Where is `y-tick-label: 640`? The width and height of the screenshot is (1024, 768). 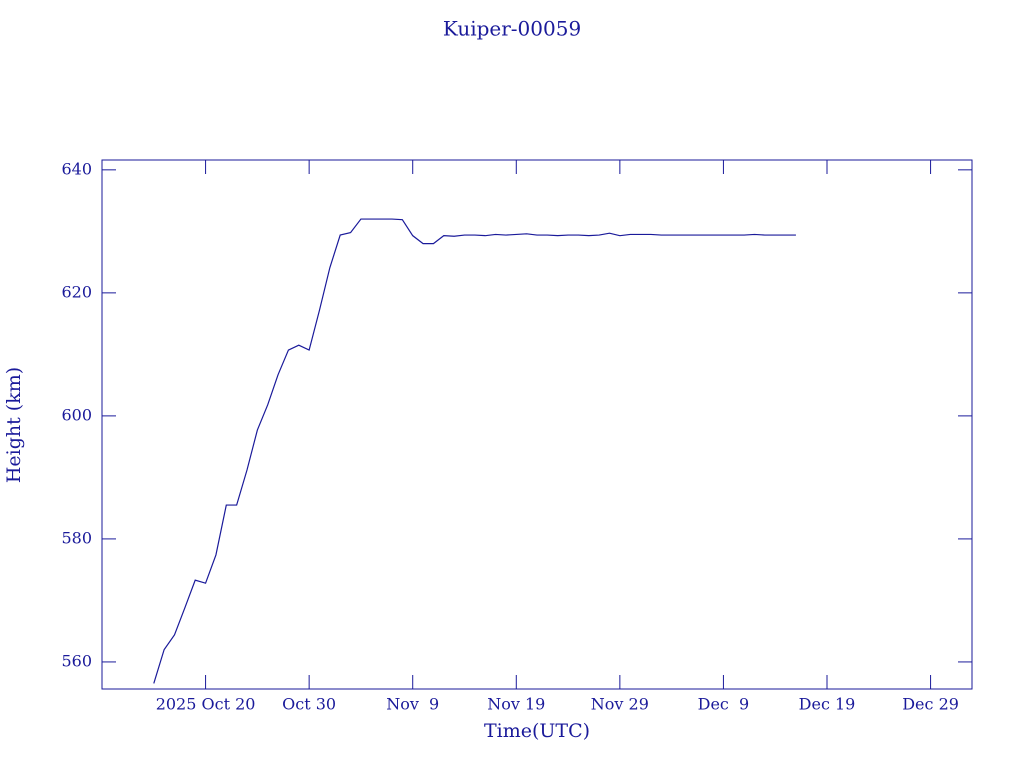
y-tick-label: 640 is located at coordinates (76, 168).